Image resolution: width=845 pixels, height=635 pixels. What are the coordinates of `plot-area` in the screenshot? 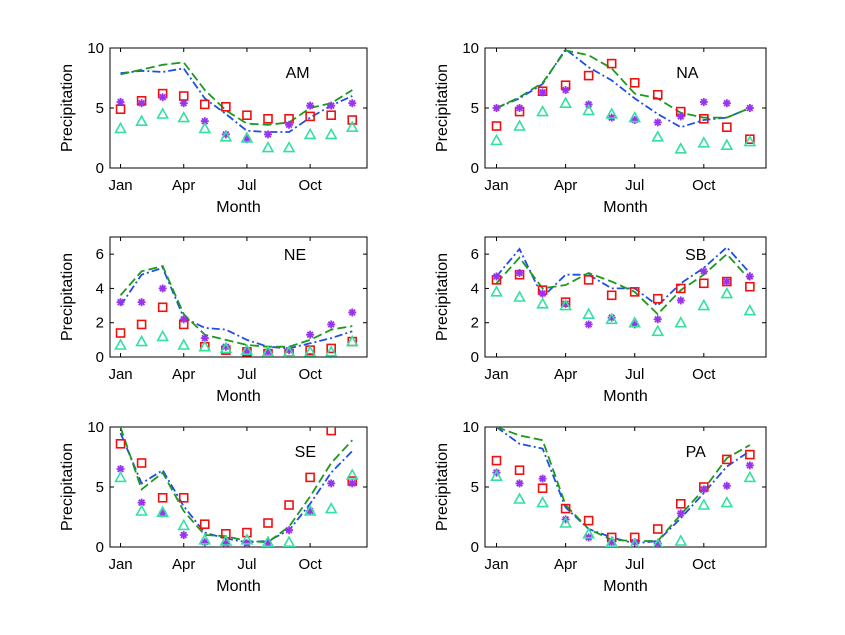 It's located at (623, 101).